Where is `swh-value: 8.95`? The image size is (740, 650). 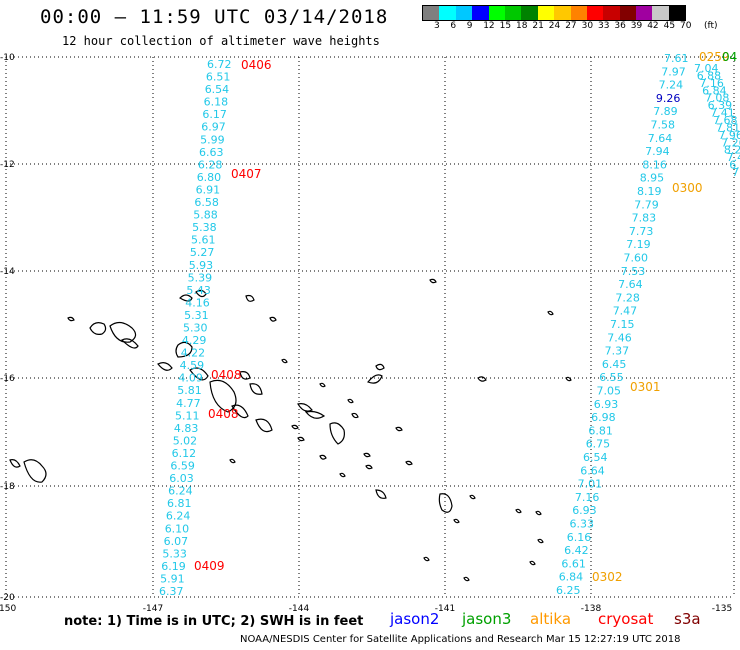
swh-value: 8.95 is located at coordinates (652, 178).